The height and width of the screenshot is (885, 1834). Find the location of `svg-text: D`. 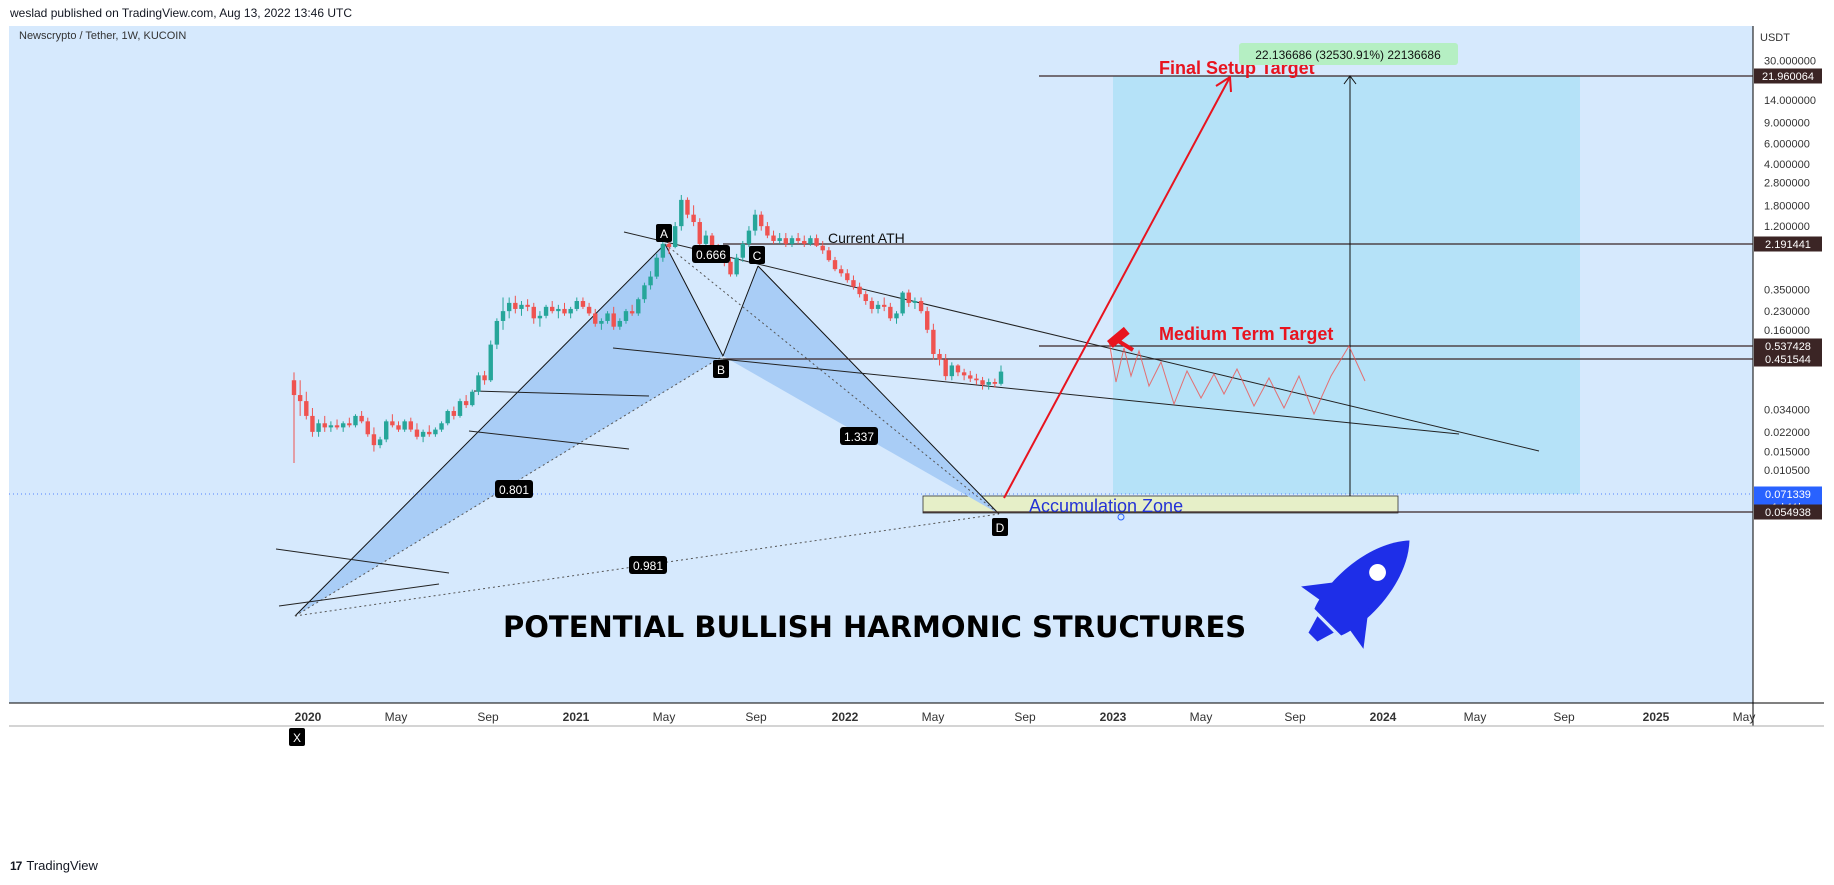

svg-text: D is located at coordinates (1000, 528).